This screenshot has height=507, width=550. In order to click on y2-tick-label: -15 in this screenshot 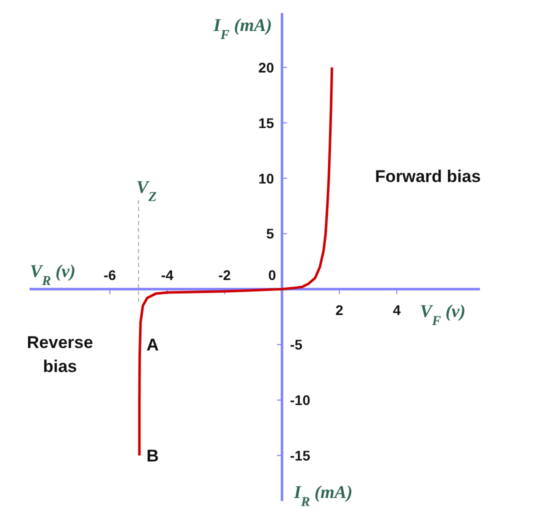, I will do `click(300, 456)`.